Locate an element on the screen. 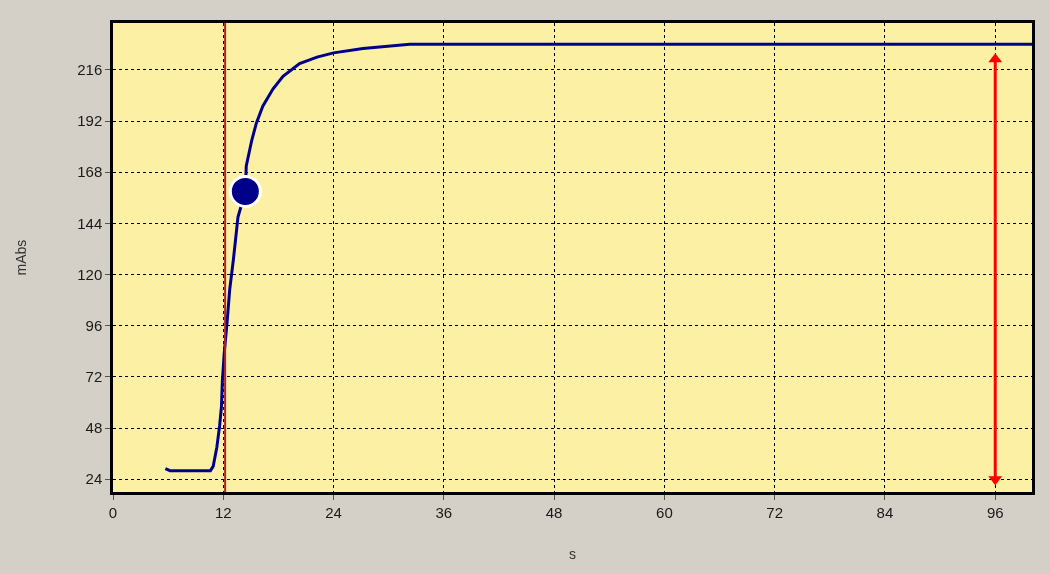 The image size is (1050, 574). x-tick-label: 36 is located at coordinates (444, 512).